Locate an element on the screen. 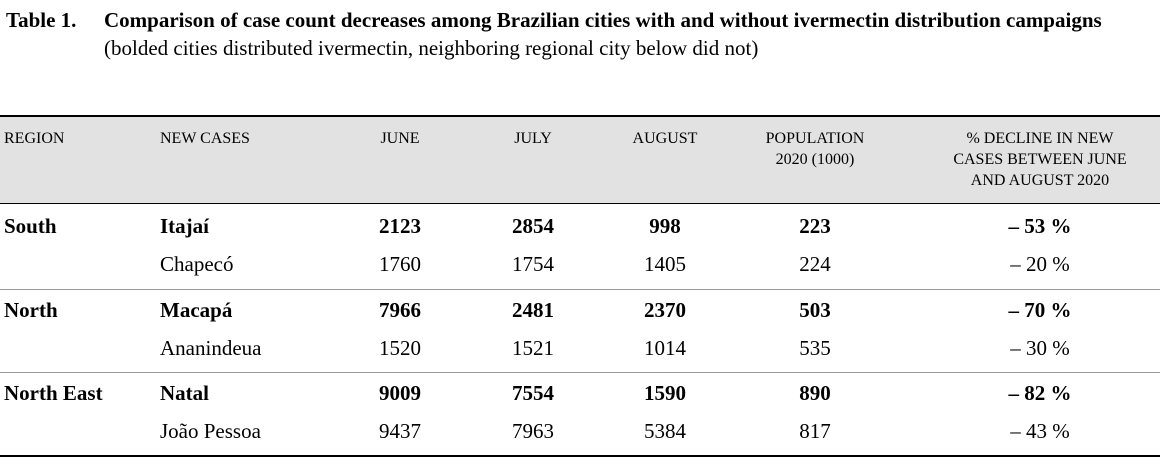 This screenshot has height=460, width=1160. cell-population: 503 is located at coordinates (815, 310).